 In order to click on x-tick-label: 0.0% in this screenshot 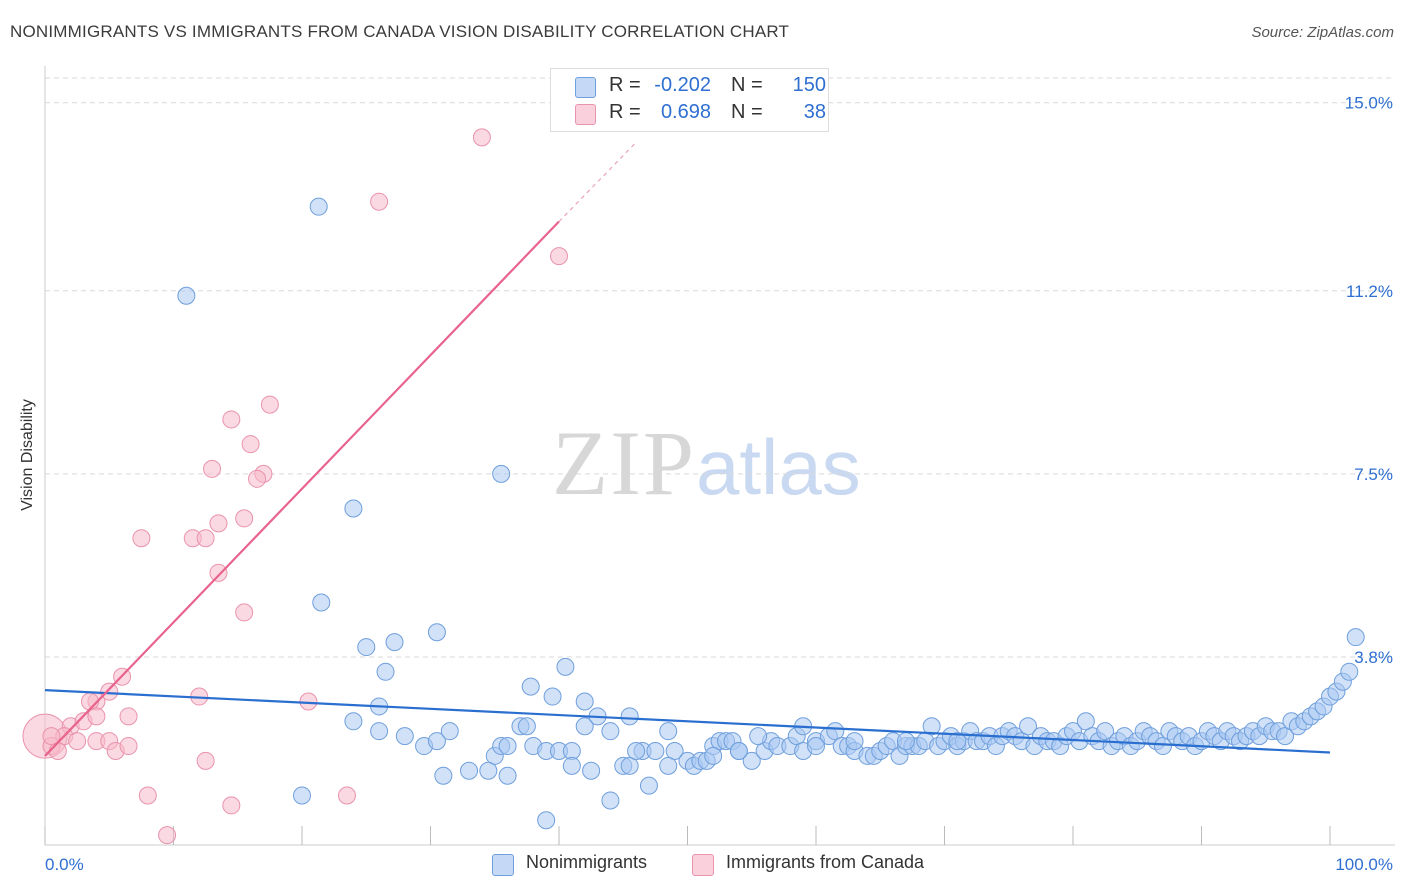, I will do `click(64, 864)`.